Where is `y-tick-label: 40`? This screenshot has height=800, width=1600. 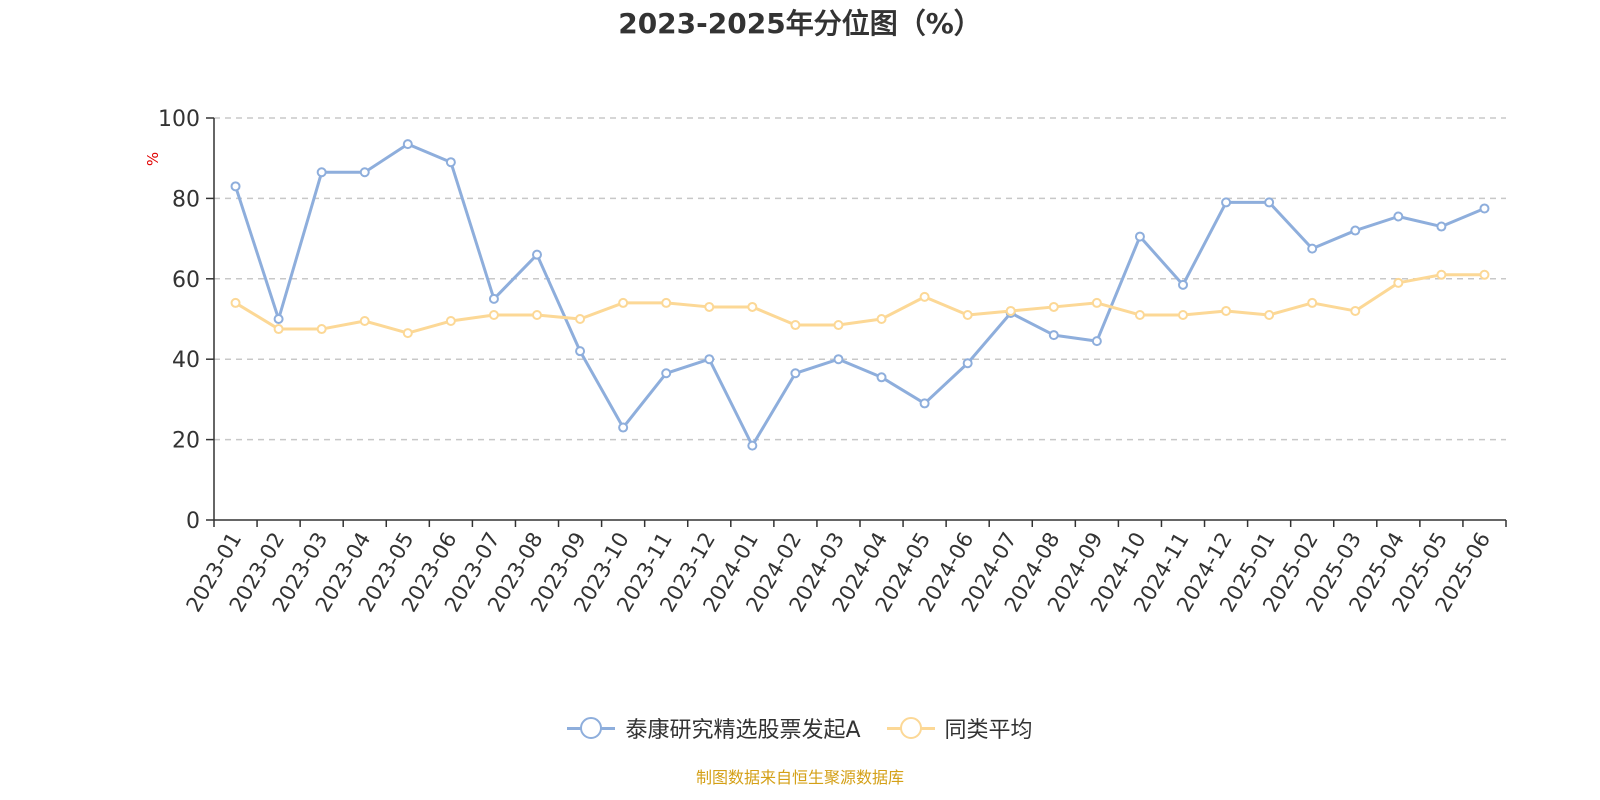 y-tick-label: 40 is located at coordinates (186, 360).